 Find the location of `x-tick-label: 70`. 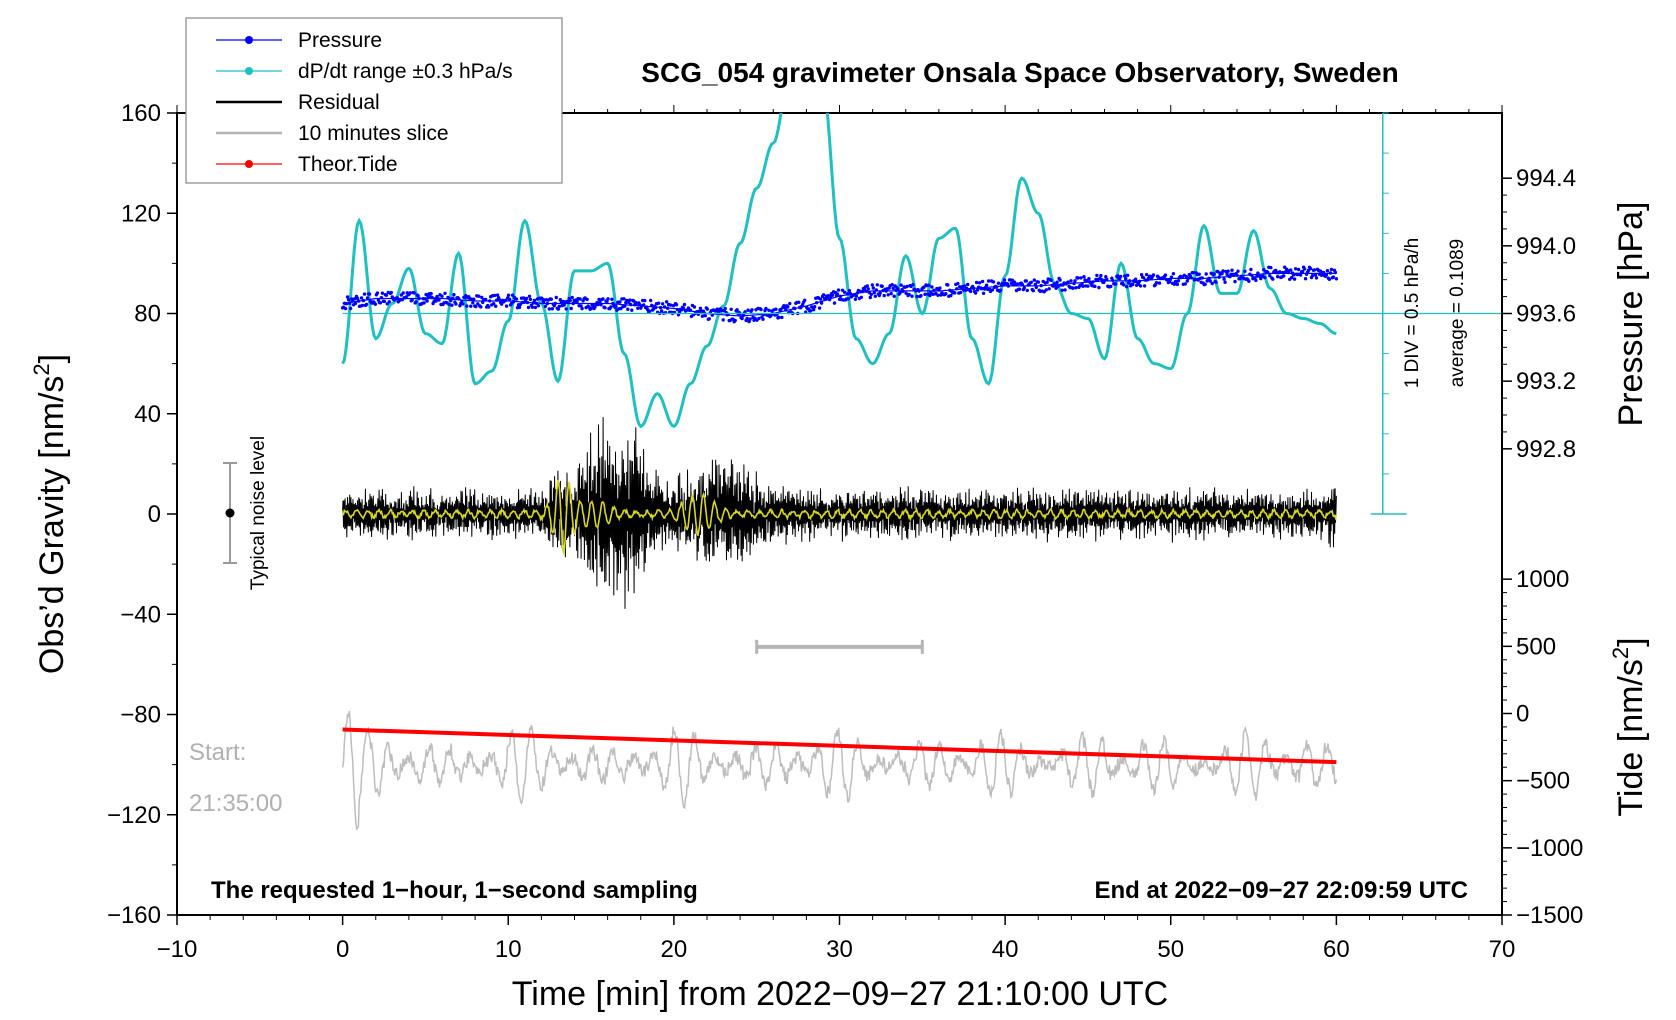

x-tick-label: 70 is located at coordinates (1502, 949).